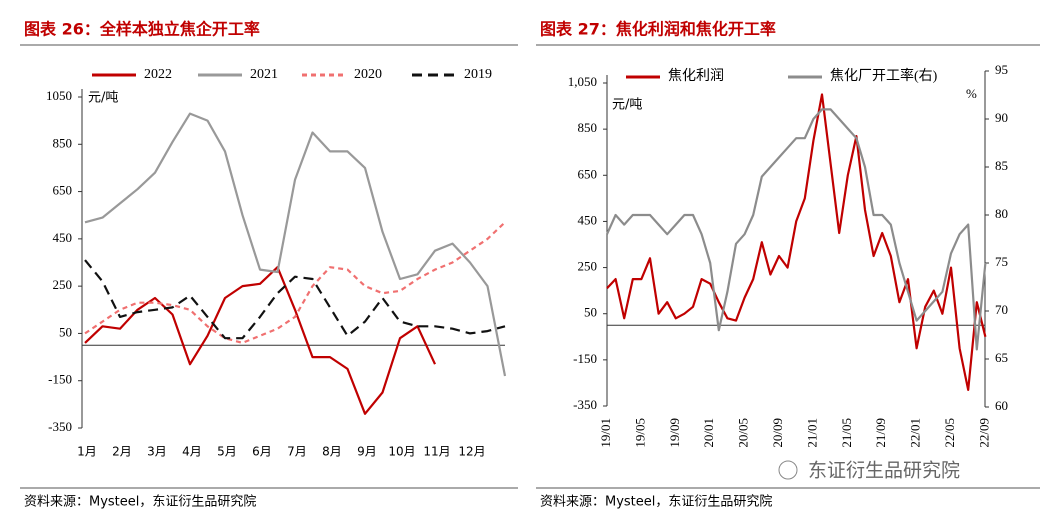  What do you see at coordinates (788, 470) in the screenshot?
I see `watermark-icon` at bounding box center [788, 470].